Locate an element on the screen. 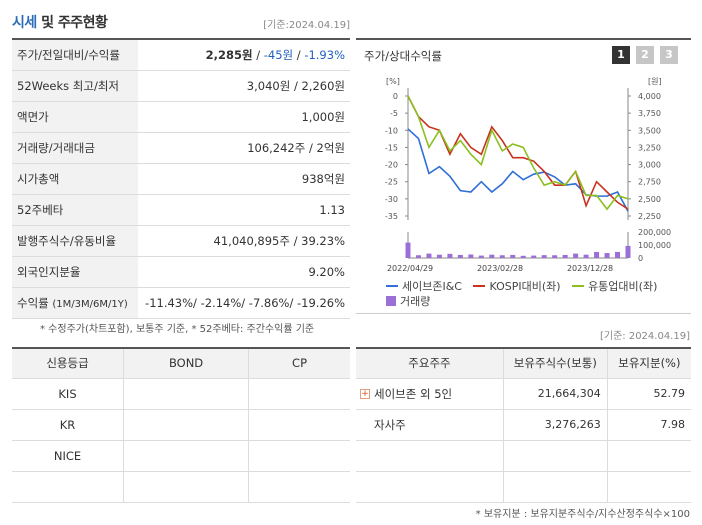  legend-label: 유통업대비(좌) is located at coordinates (623, 286).